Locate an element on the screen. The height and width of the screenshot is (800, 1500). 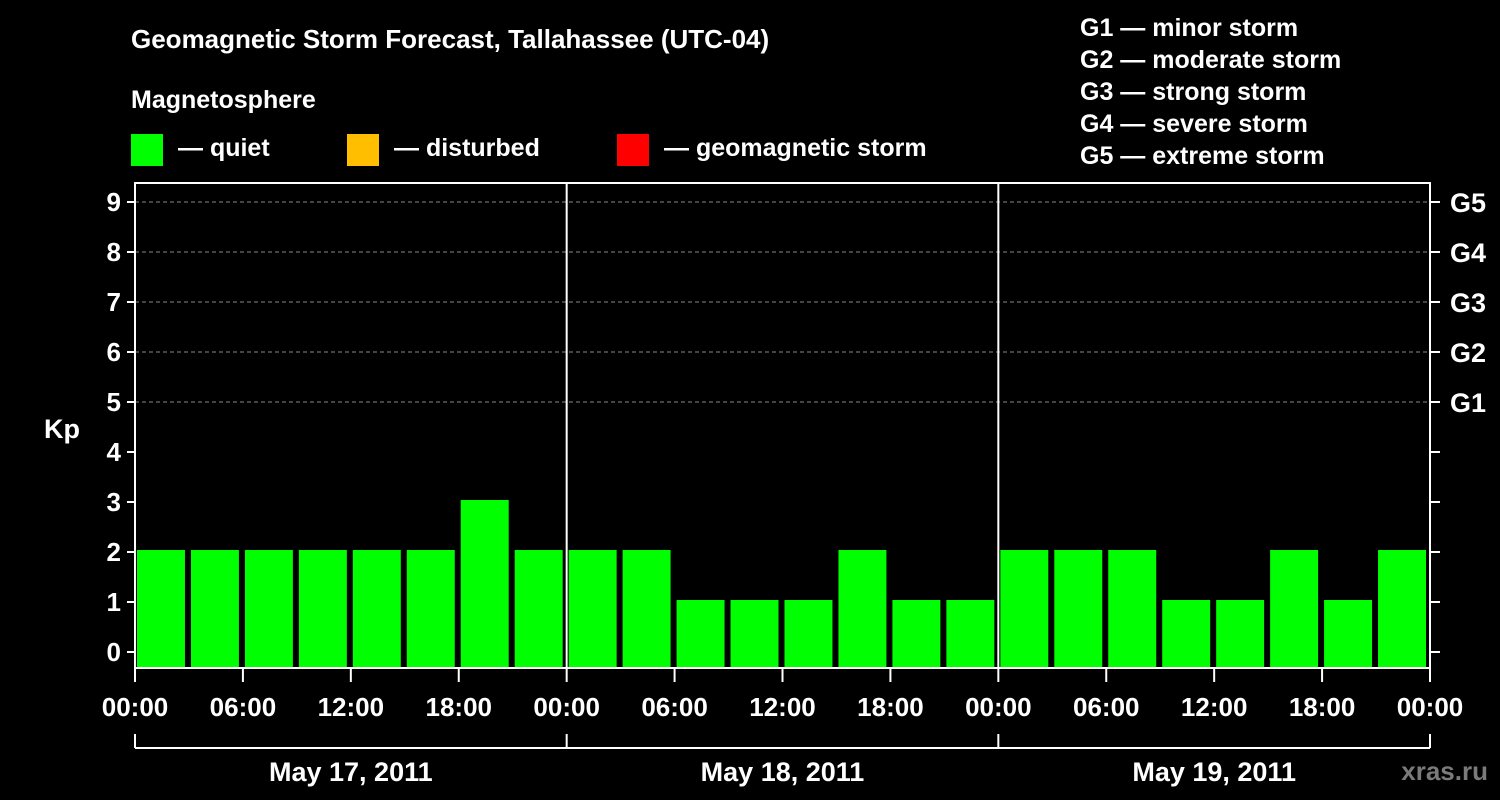
g-scale-item-g4: G4 — severe storm is located at coordinates (1194, 124).